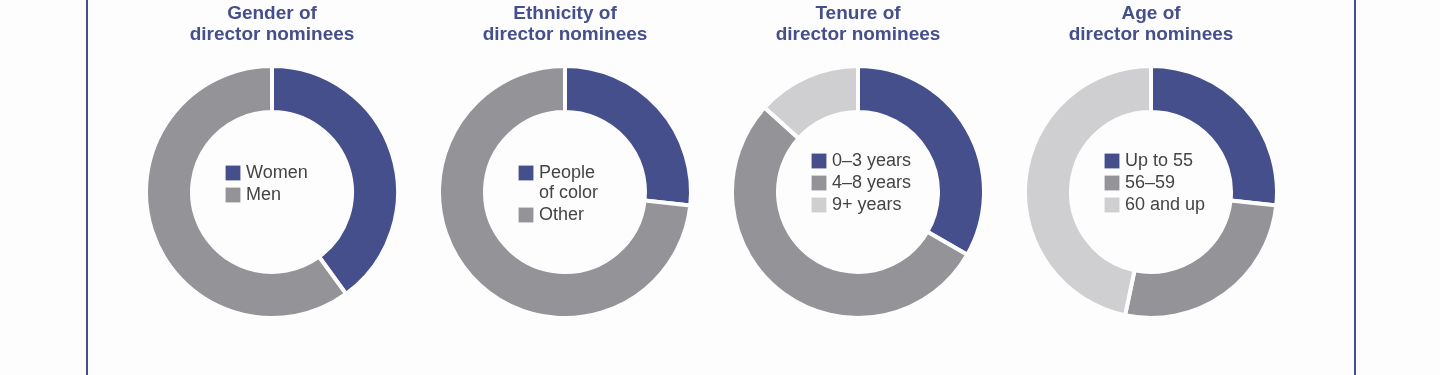  Describe the element at coordinates (565, 23) in the screenshot. I see `chart-title: Ethnicity of director nominees` at that location.